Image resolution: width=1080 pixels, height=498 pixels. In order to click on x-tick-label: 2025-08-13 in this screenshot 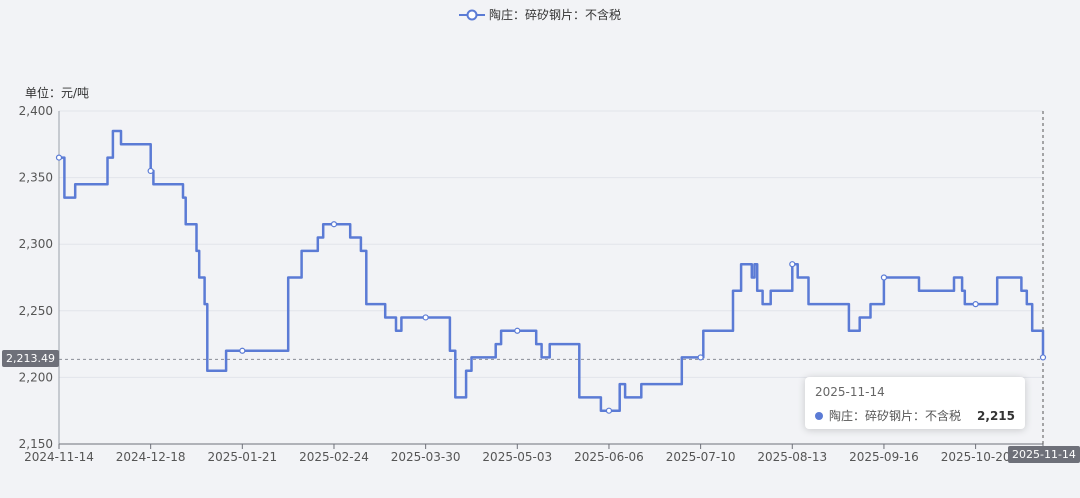, I will do `click(792, 457)`.